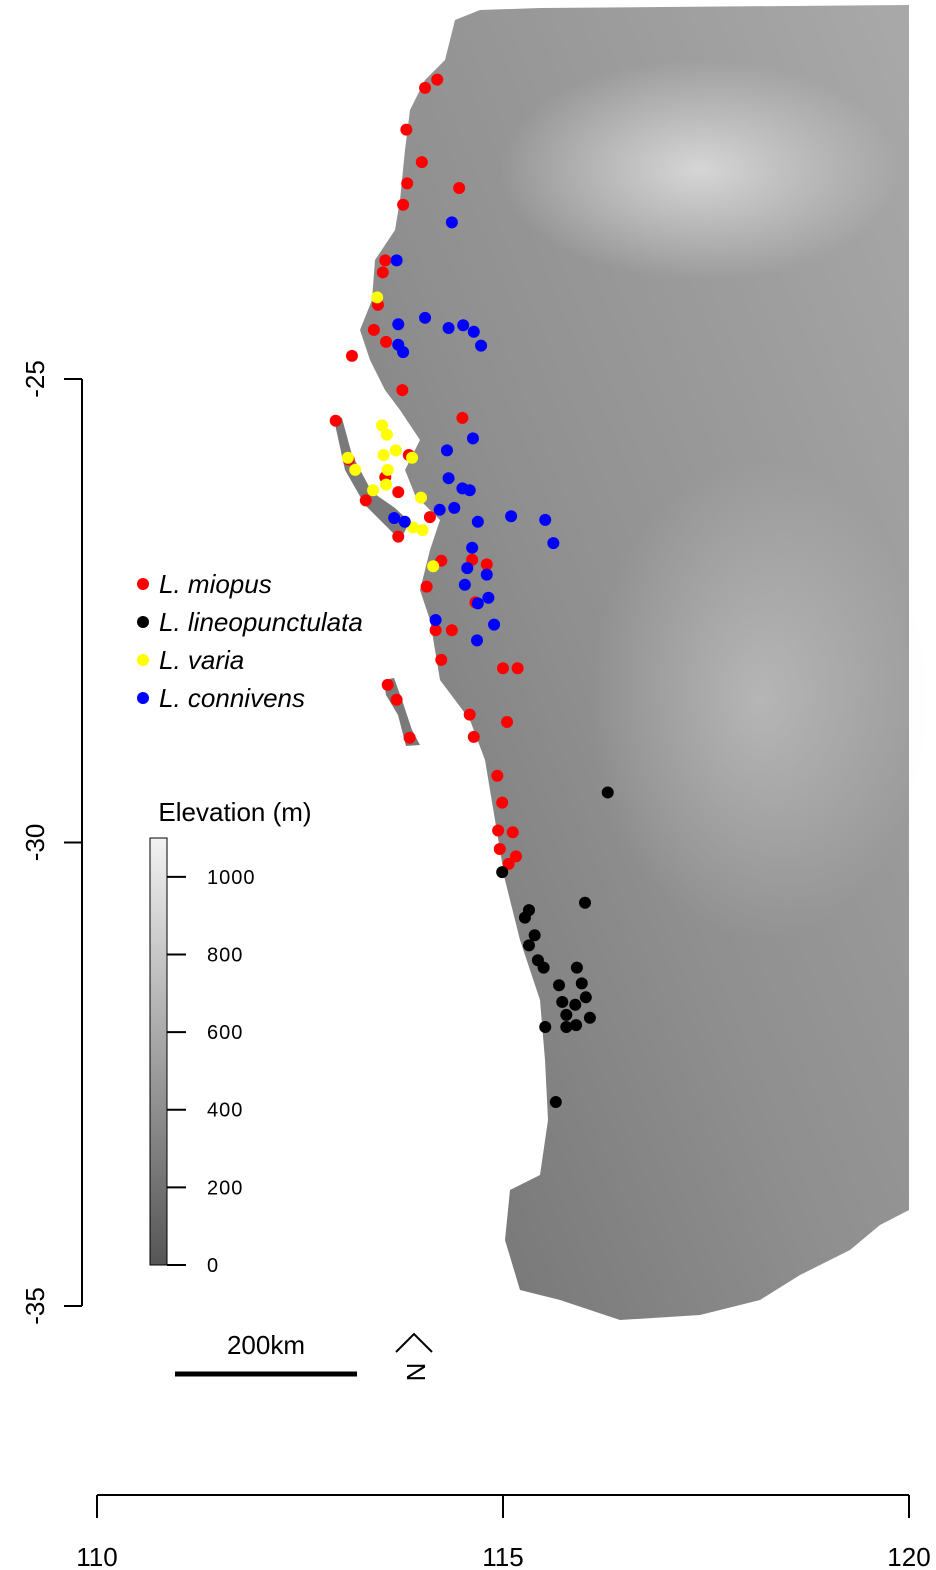 This screenshot has height=1570, width=936. Describe the element at coordinates (416, 1372) in the screenshot. I see `north-arrow-label: N` at that location.